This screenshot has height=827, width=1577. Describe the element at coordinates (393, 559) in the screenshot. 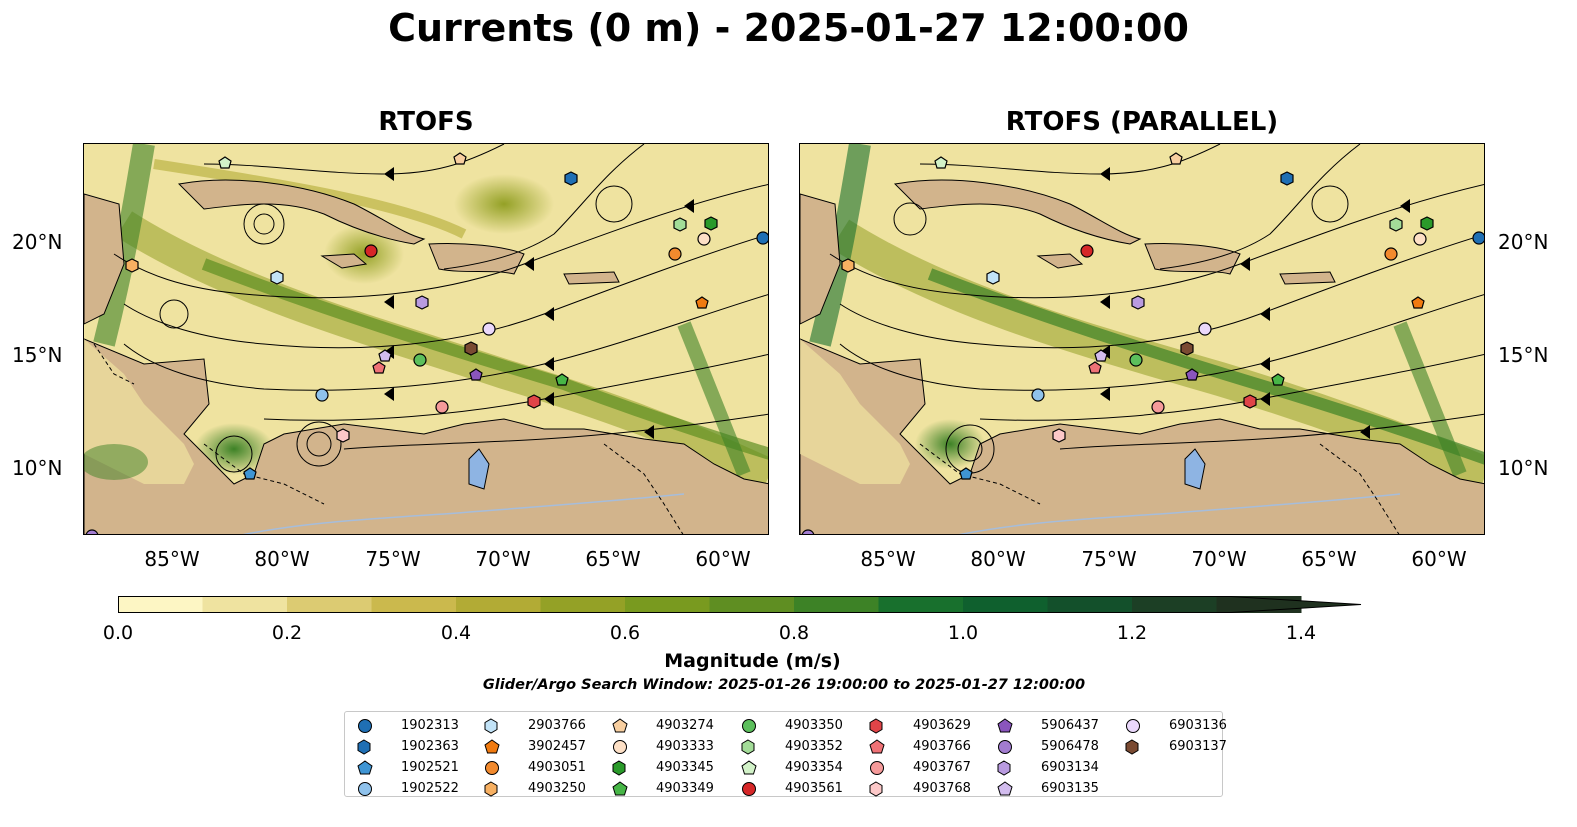

I see `lon-label-75w-left: 75°W` at that location.